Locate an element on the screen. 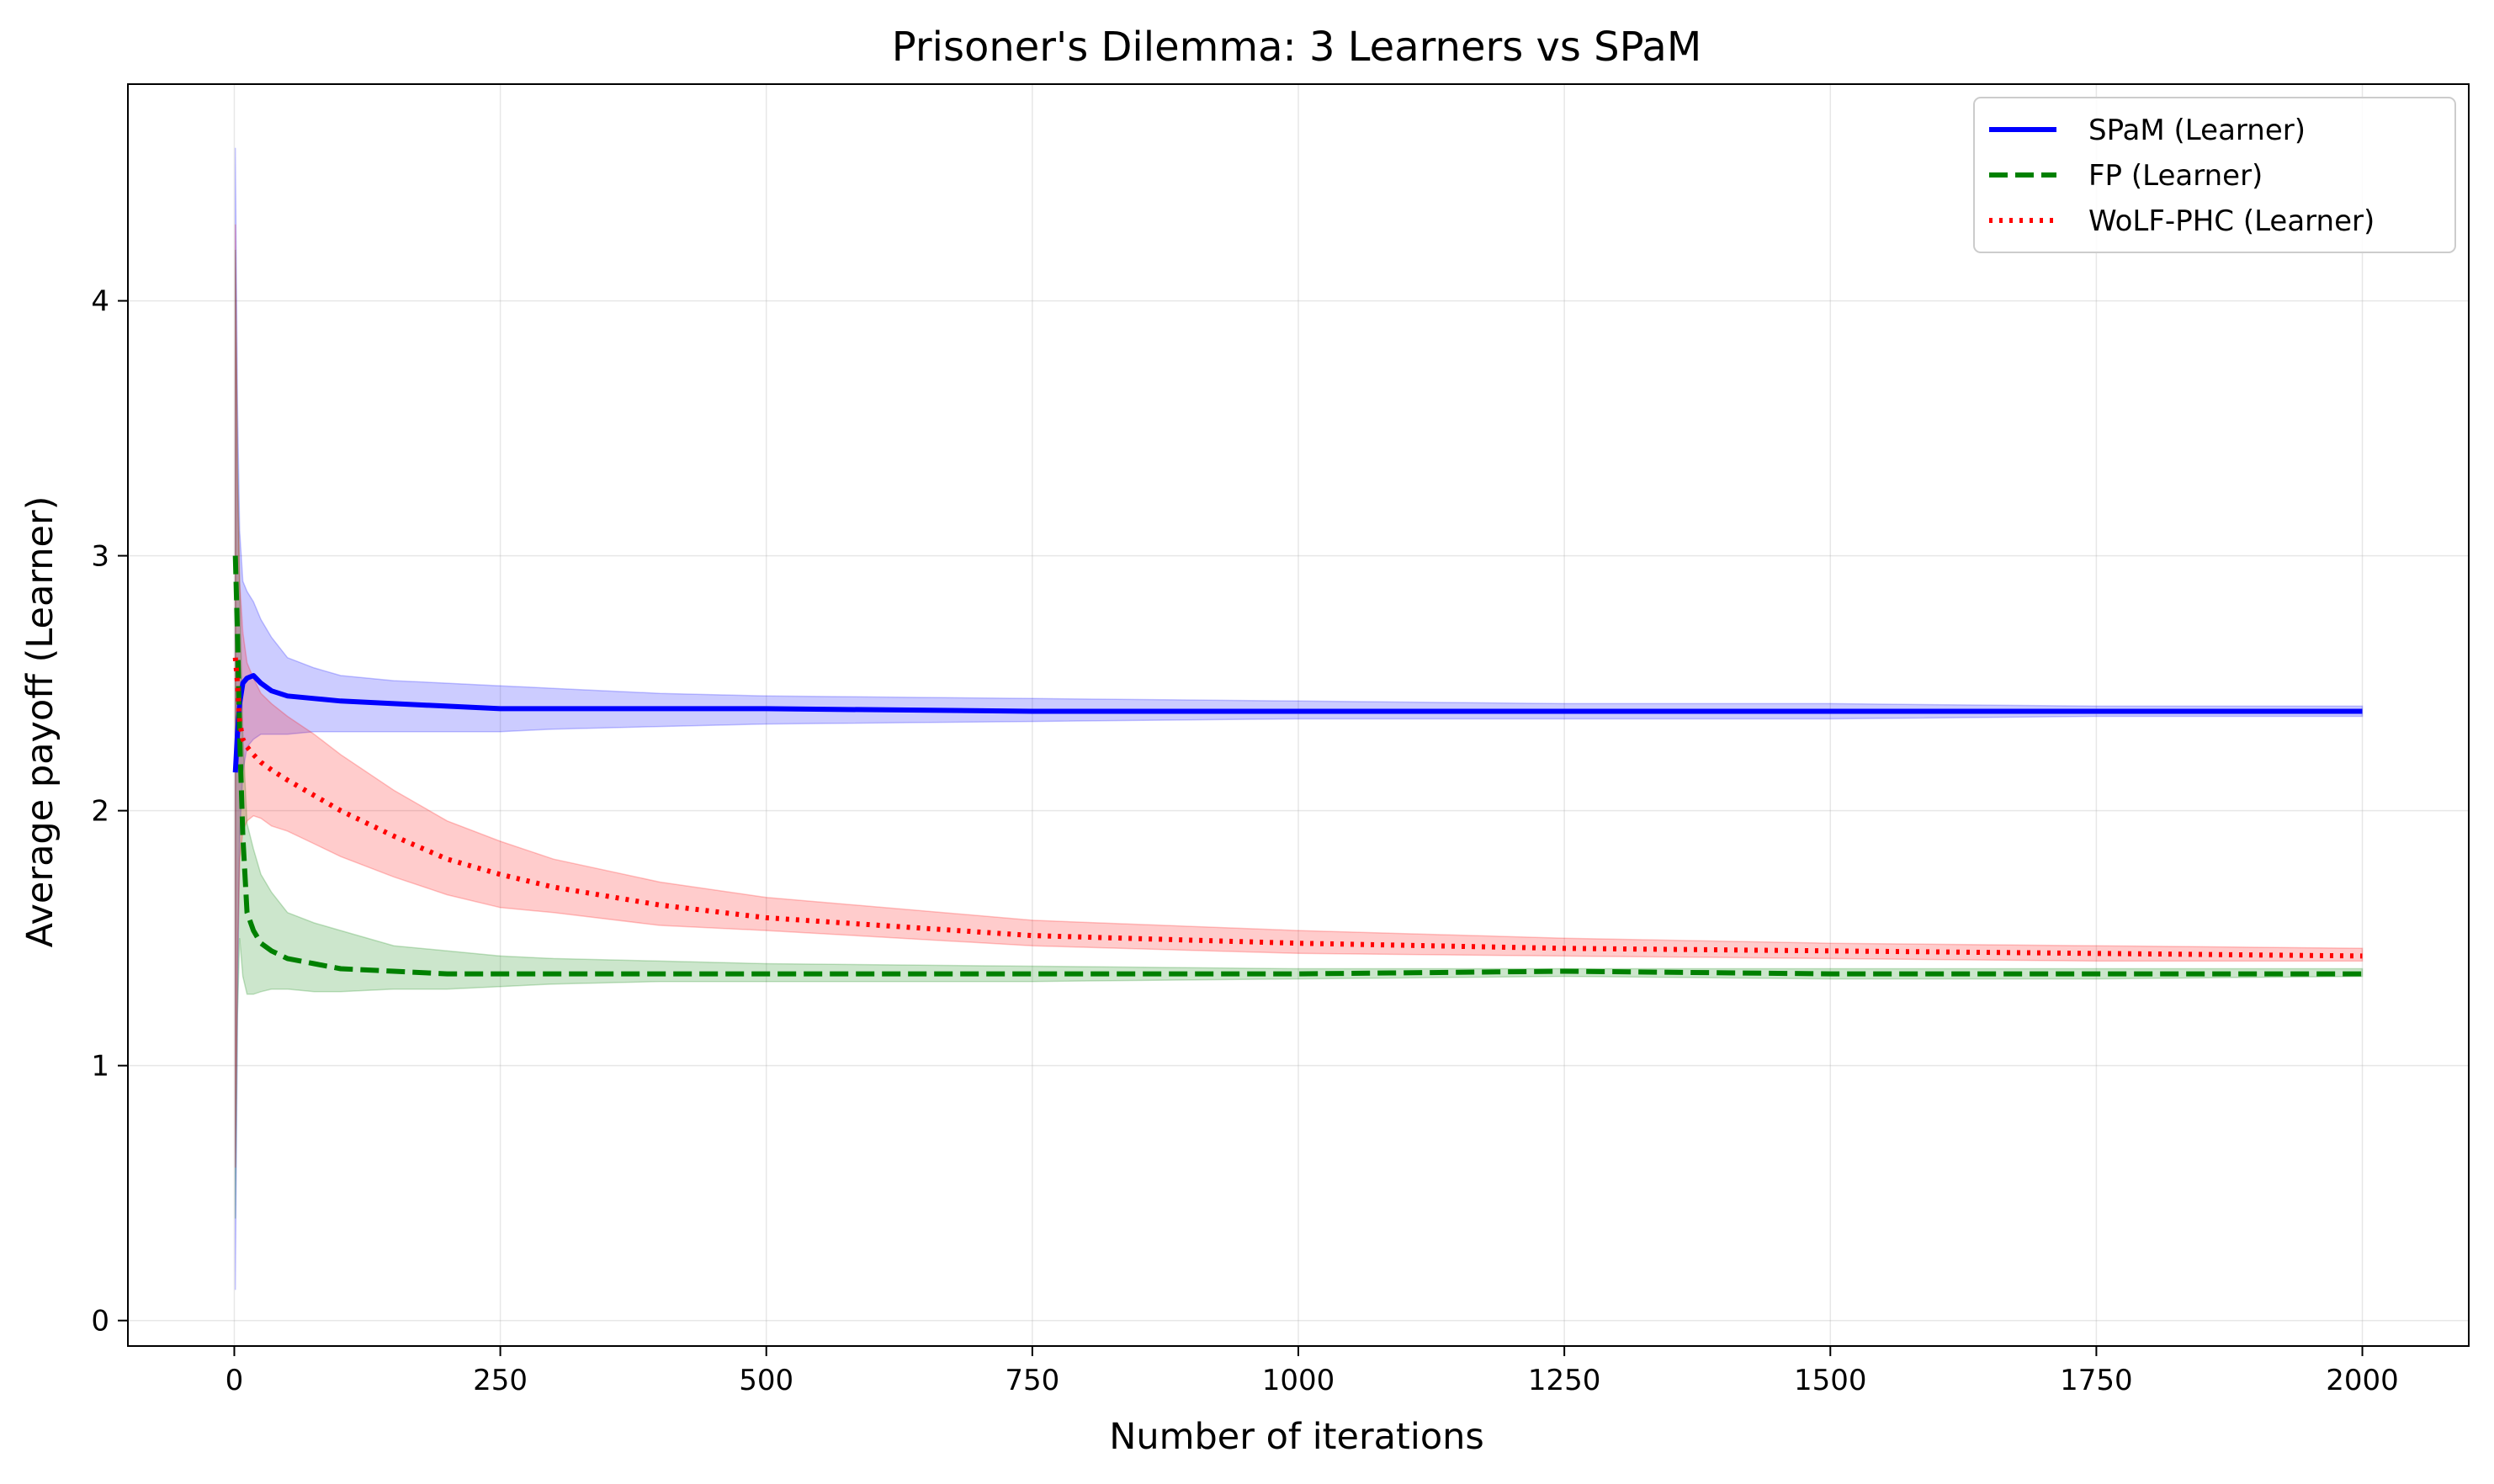 The image size is (2494, 1484). x-axis-label: Number of iterations is located at coordinates (1297, 1437).